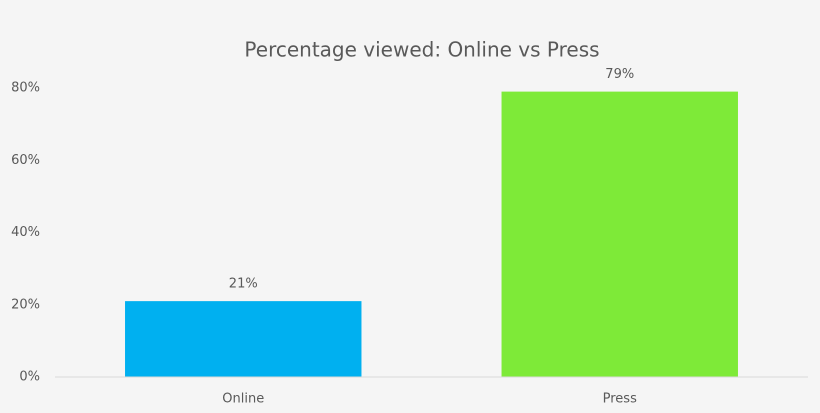 This screenshot has width=820, height=413. I want to click on x-tick-label: Online, so click(243, 399).